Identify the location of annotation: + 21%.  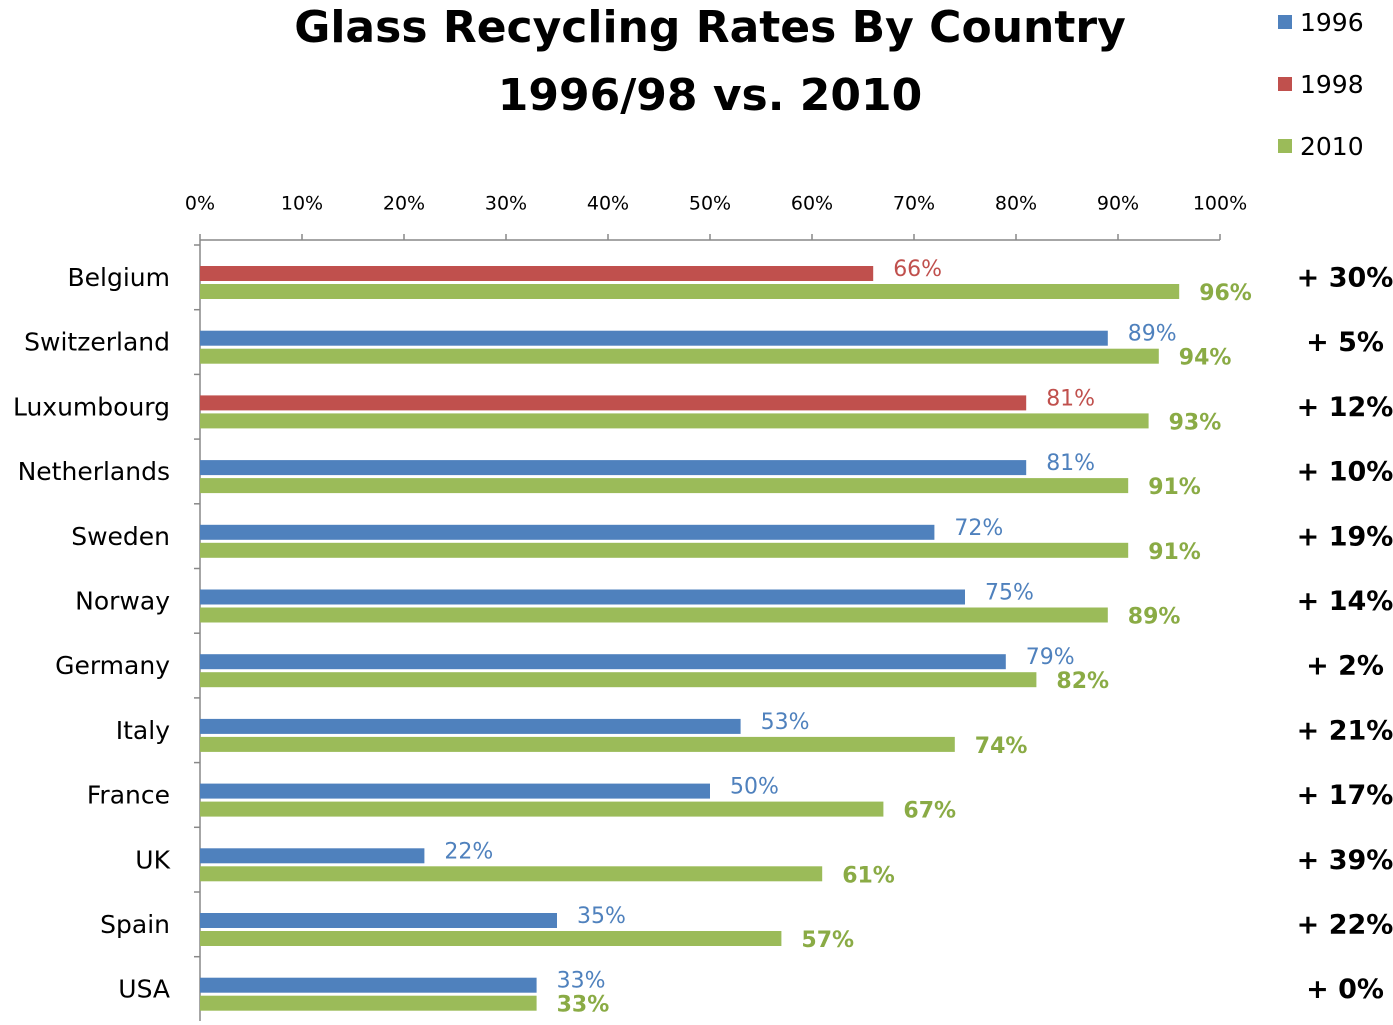
(1345, 730).